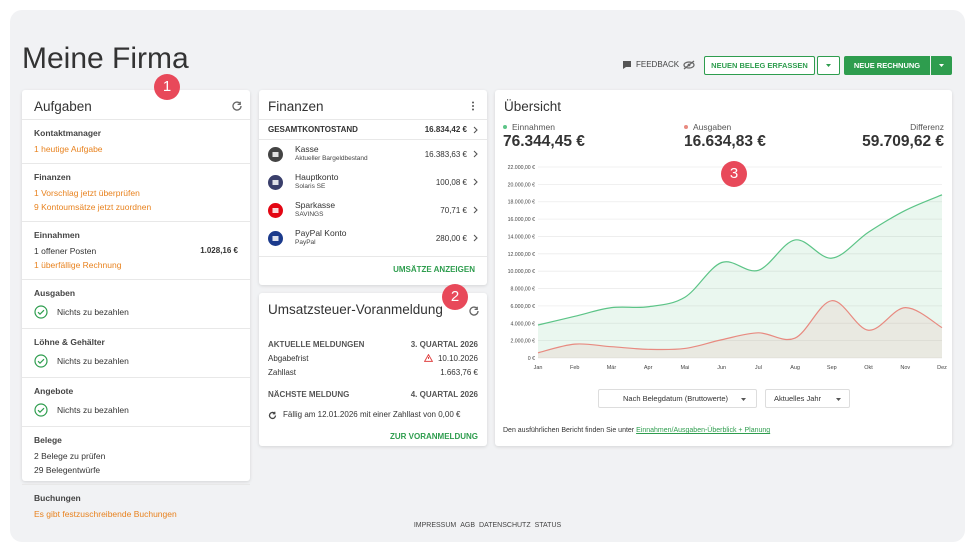 This screenshot has width=975, height=552. I want to click on account-amount: 16.383,63 €, so click(445, 154).